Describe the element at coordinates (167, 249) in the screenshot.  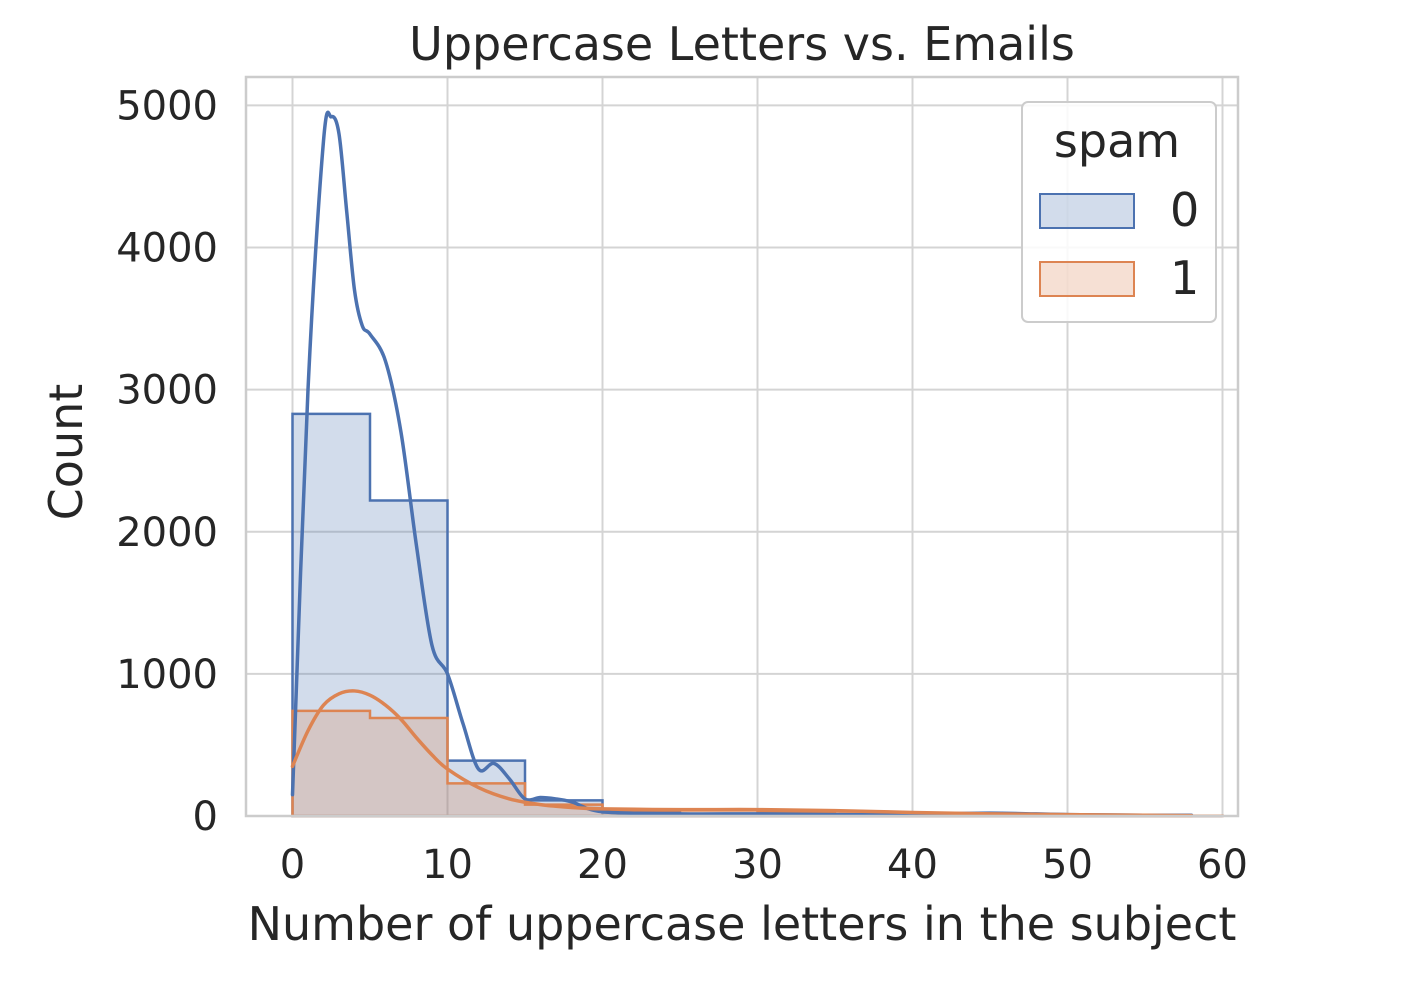
I see `y-tick-label: 4000` at that location.